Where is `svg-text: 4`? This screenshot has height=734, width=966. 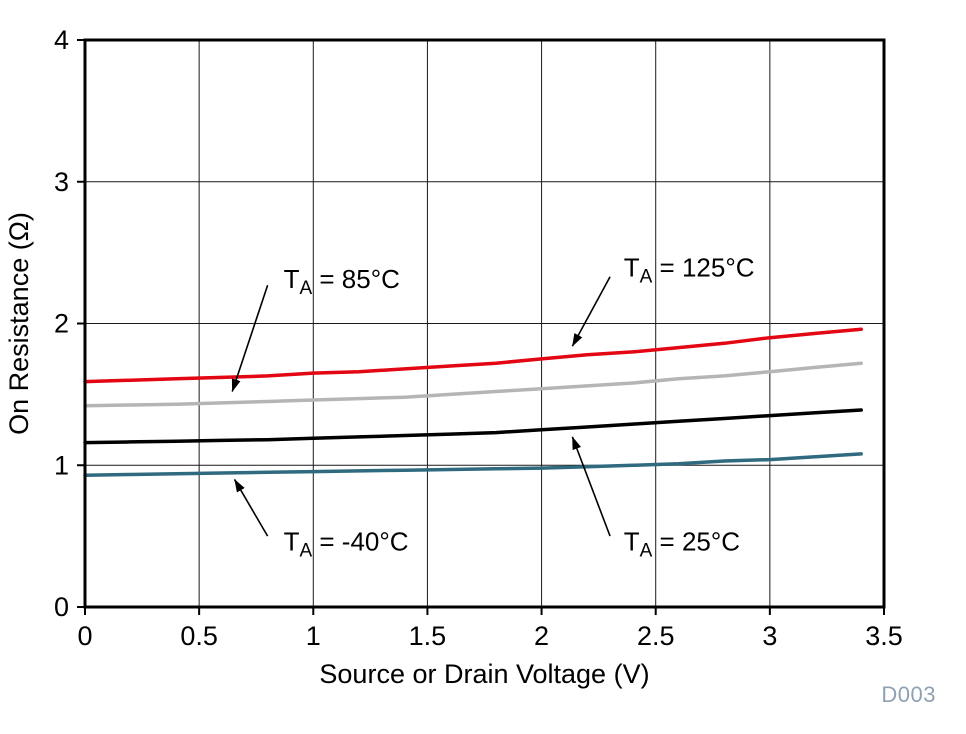
svg-text: 4 is located at coordinates (61, 40).